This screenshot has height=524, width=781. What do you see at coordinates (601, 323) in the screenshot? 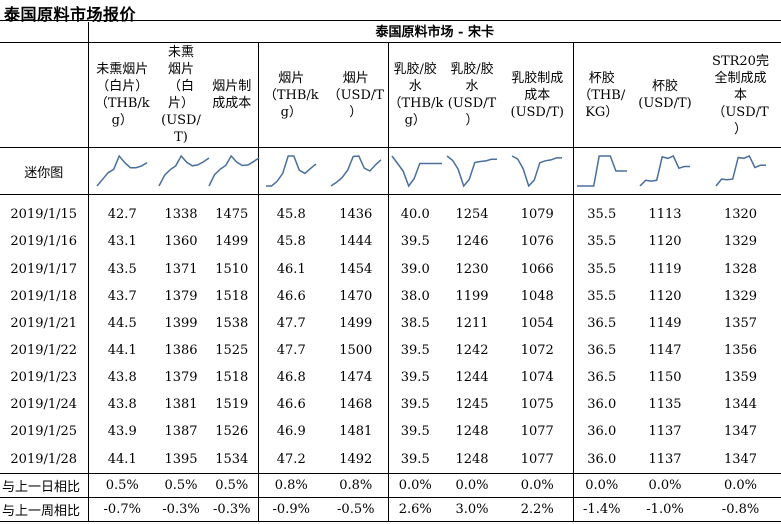
I see `value-cell: 36.5` at bounding box center [601, 323].